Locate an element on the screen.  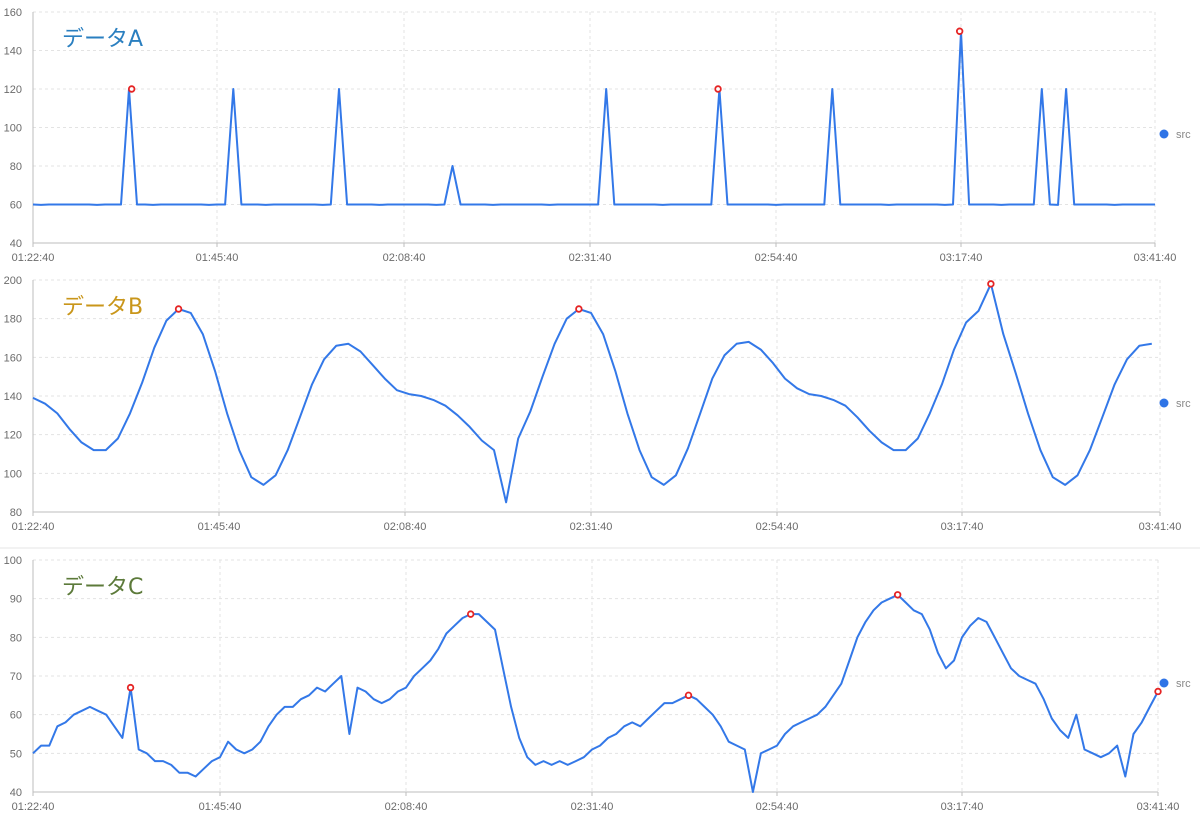
y-tick-label: 70 is located at coordinates (16, 677).